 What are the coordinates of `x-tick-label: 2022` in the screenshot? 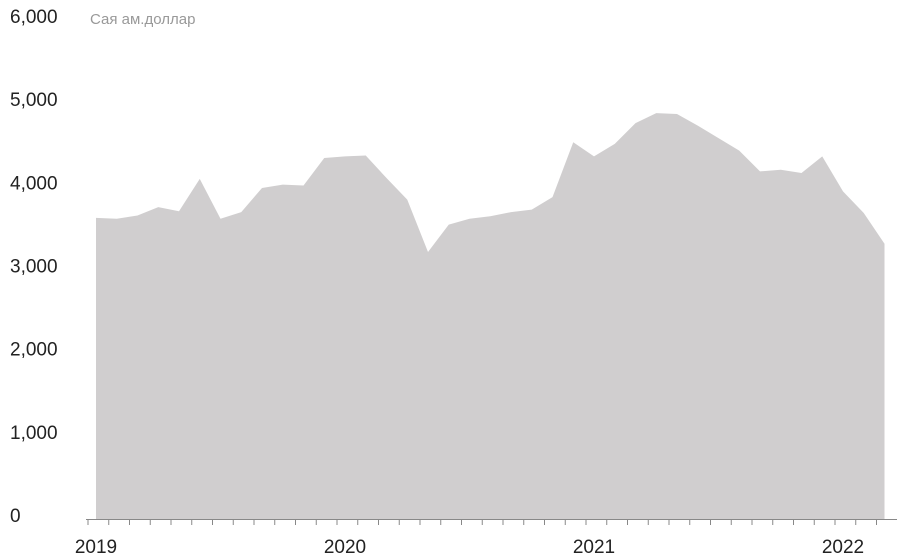 It's located at (843, 547).